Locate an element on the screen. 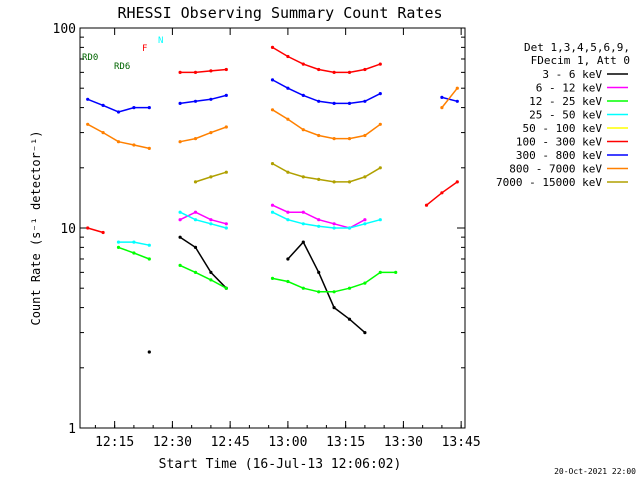 The width and height of the screenshot is (640, 484). y-tick-label: 10 is located at coordinates (68, 229).